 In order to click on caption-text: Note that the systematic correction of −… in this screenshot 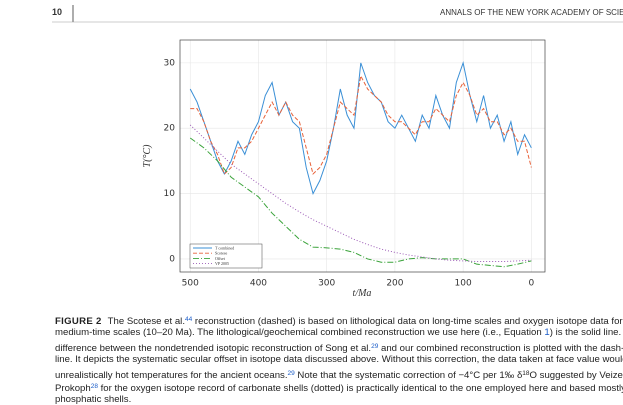, I will do `click(408, 375)`.